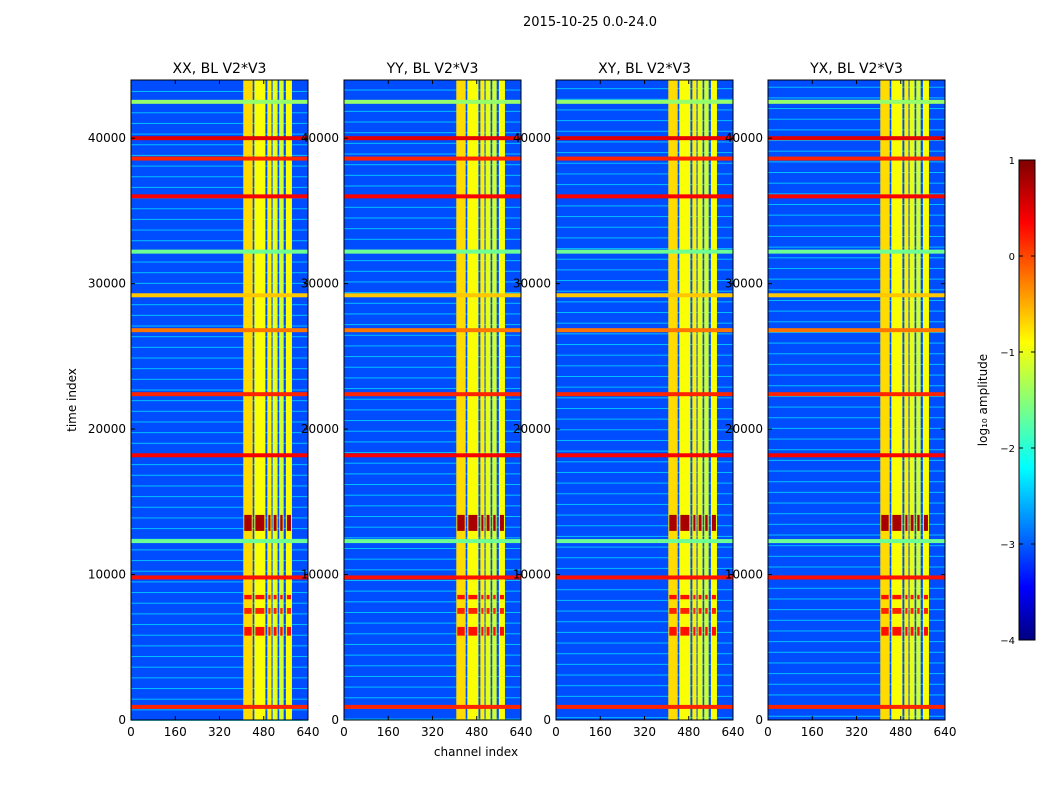 The image size is (1050, 800). What do you see at coordinates (344, 732) in the screenshot?
I see `x-tick-label: 0` at bounding box center [344, 732].